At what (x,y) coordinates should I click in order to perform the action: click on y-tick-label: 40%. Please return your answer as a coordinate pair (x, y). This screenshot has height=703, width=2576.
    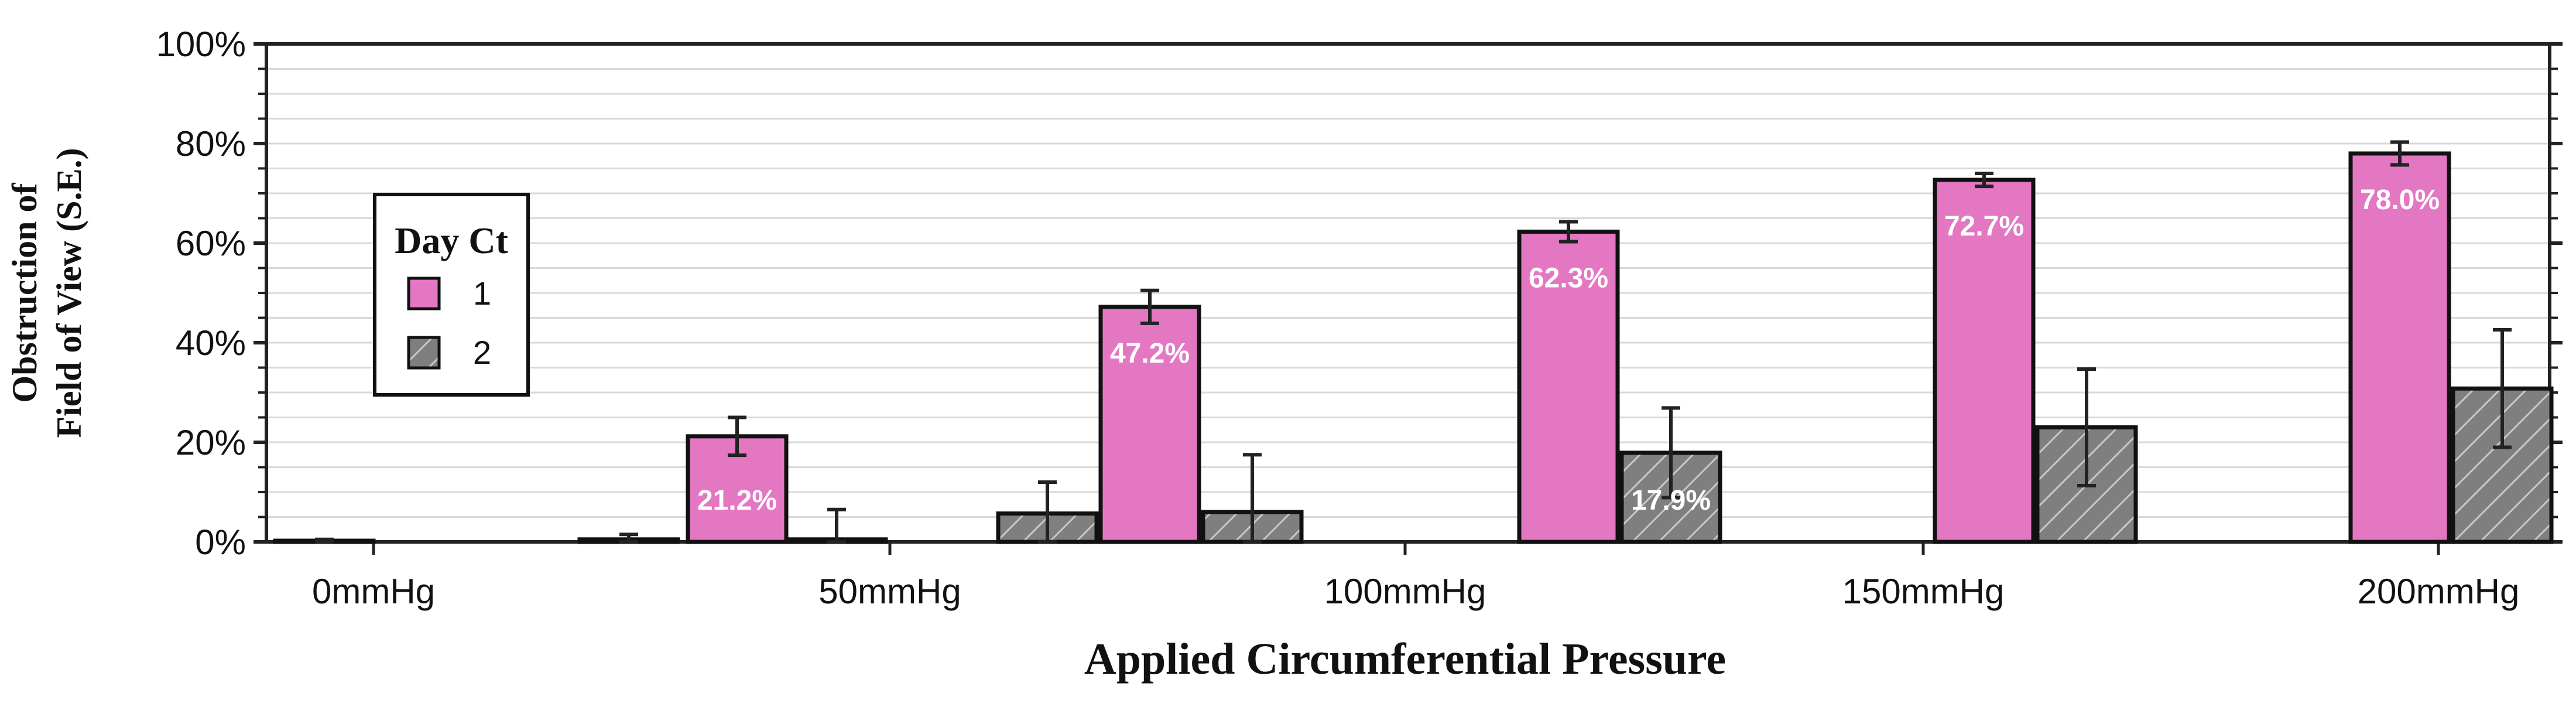
    Looking at the image, I should click on (211, 343).